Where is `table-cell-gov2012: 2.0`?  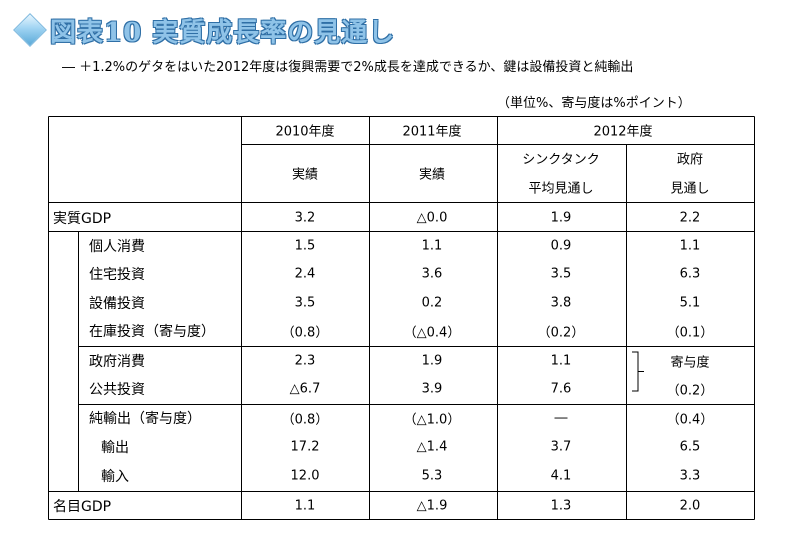
table-cell-gov2012: 2.0 is located at coordinates (690, 506).